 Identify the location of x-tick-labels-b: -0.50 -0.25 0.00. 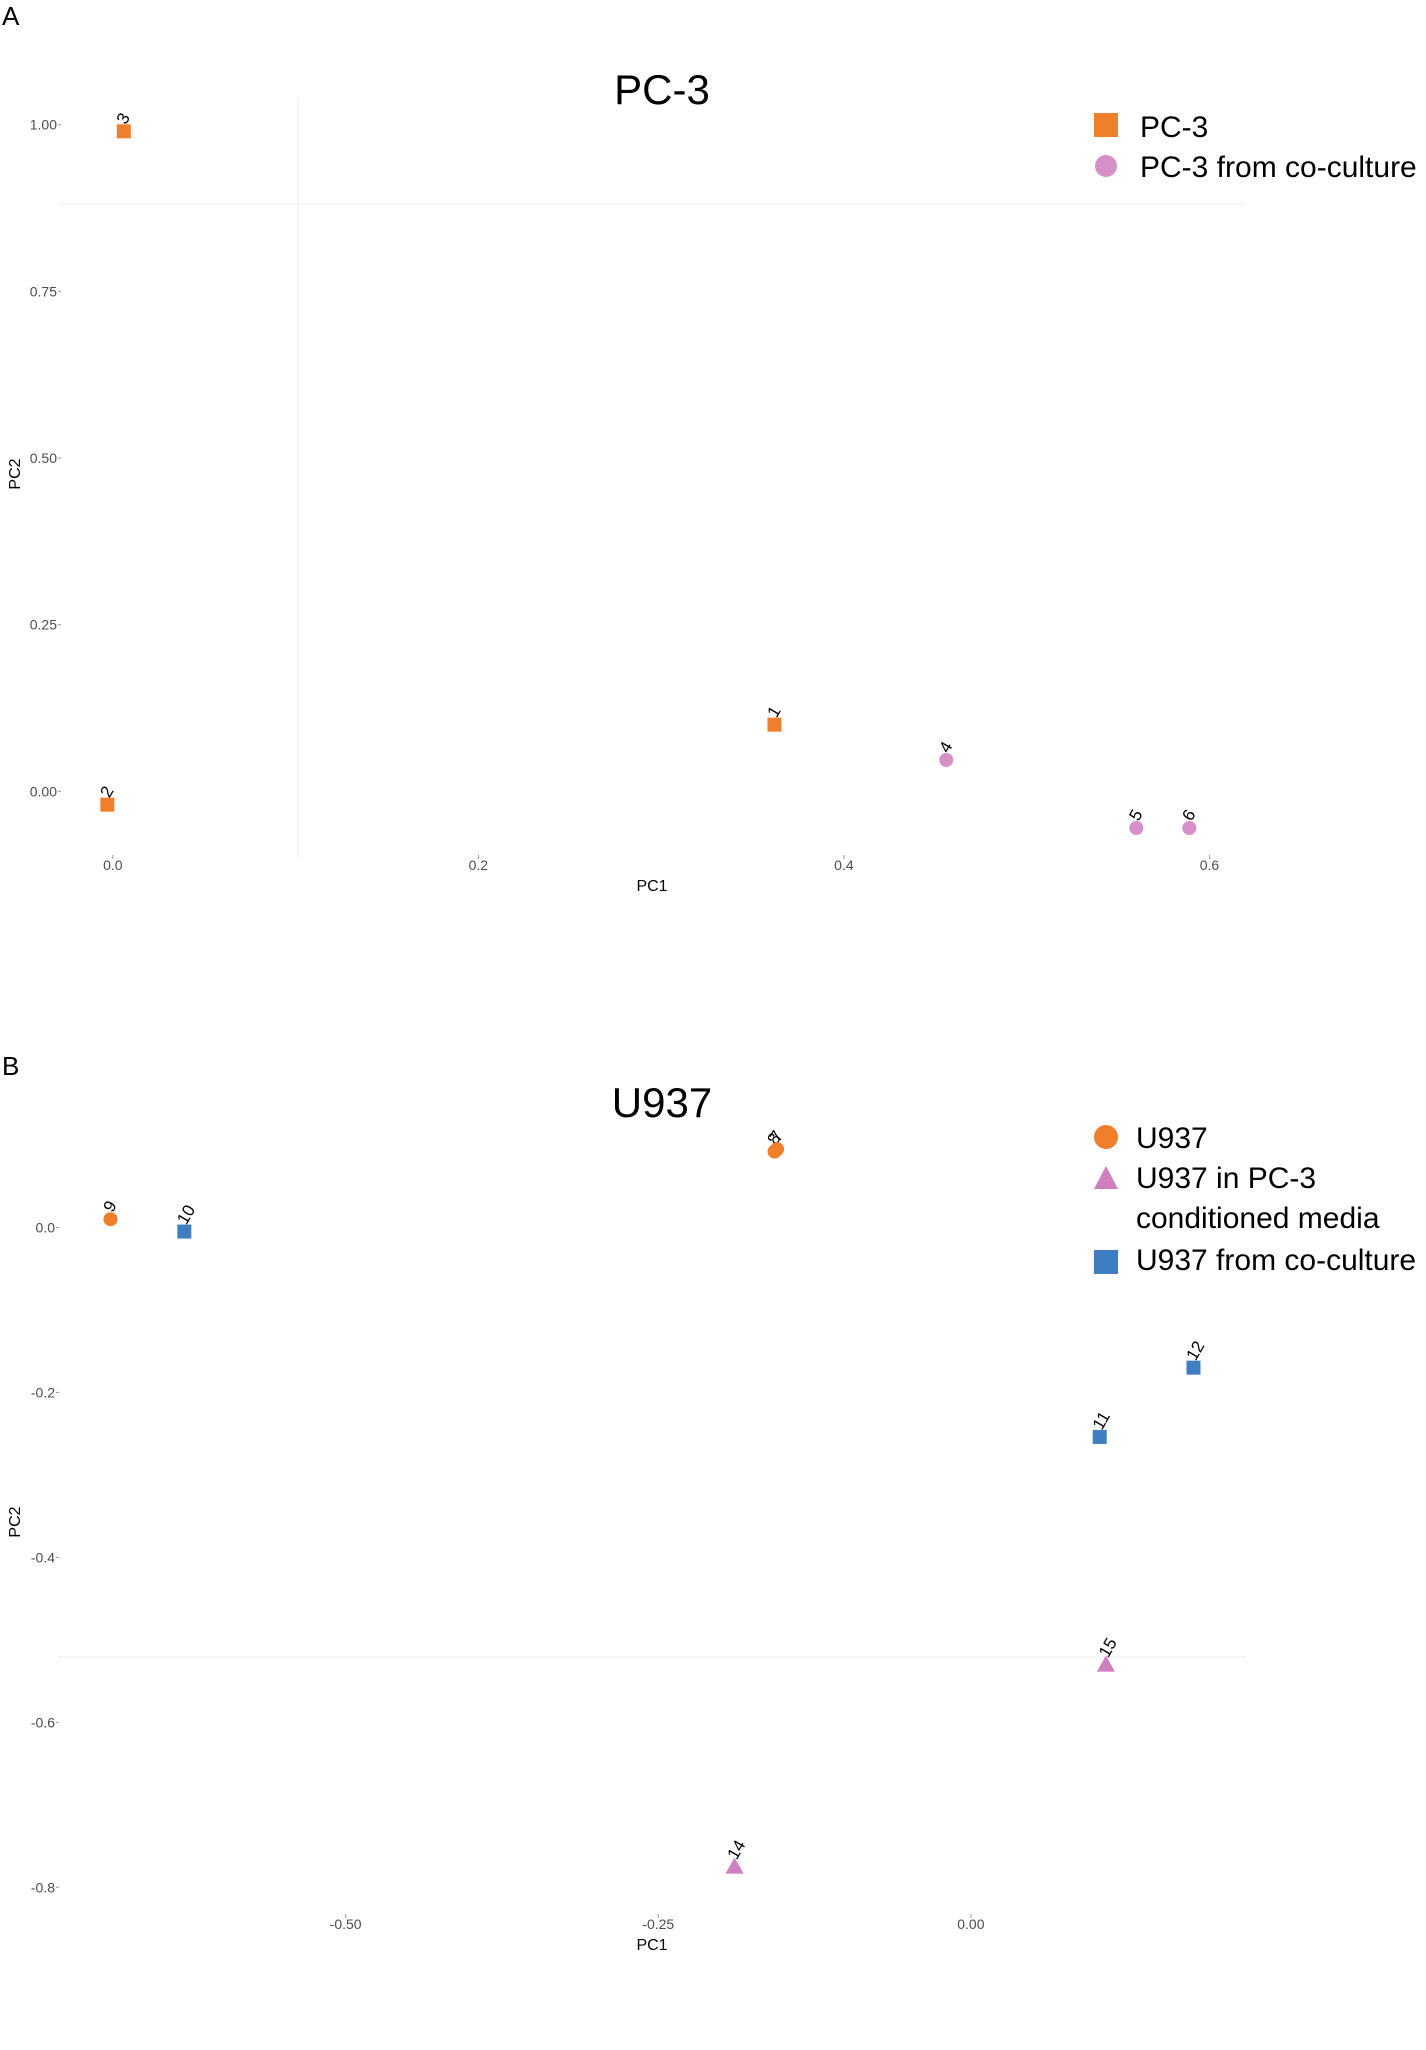
(657, 1923).